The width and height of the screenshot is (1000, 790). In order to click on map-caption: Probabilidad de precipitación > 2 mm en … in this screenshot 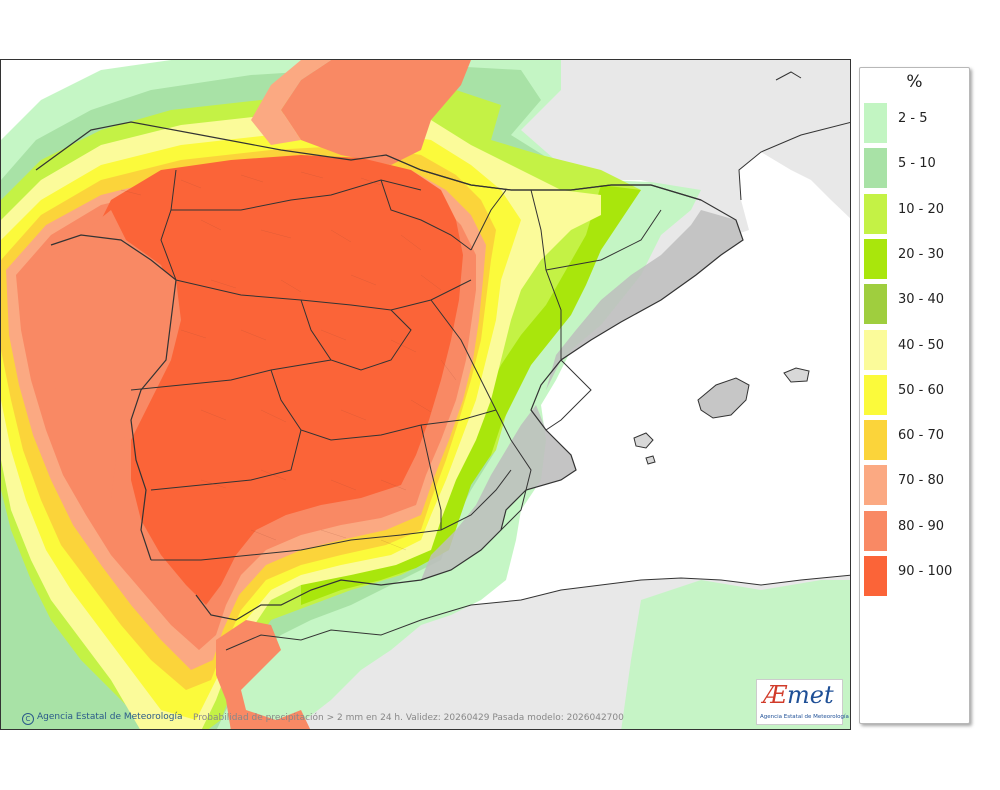, I will do `click(408, 718)`.